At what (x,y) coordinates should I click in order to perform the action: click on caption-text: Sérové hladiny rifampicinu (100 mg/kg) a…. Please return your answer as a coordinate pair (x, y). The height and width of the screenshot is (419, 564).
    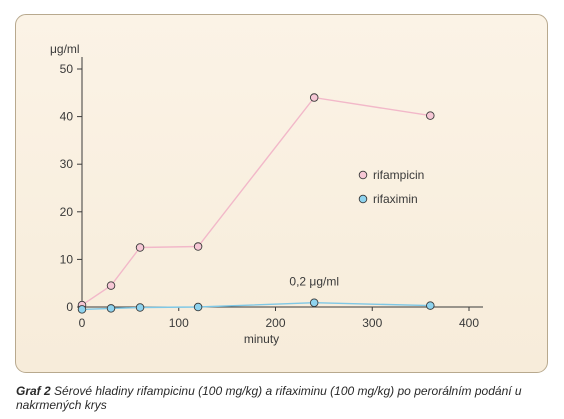
    Looking at the image, I should click on (269, 398).